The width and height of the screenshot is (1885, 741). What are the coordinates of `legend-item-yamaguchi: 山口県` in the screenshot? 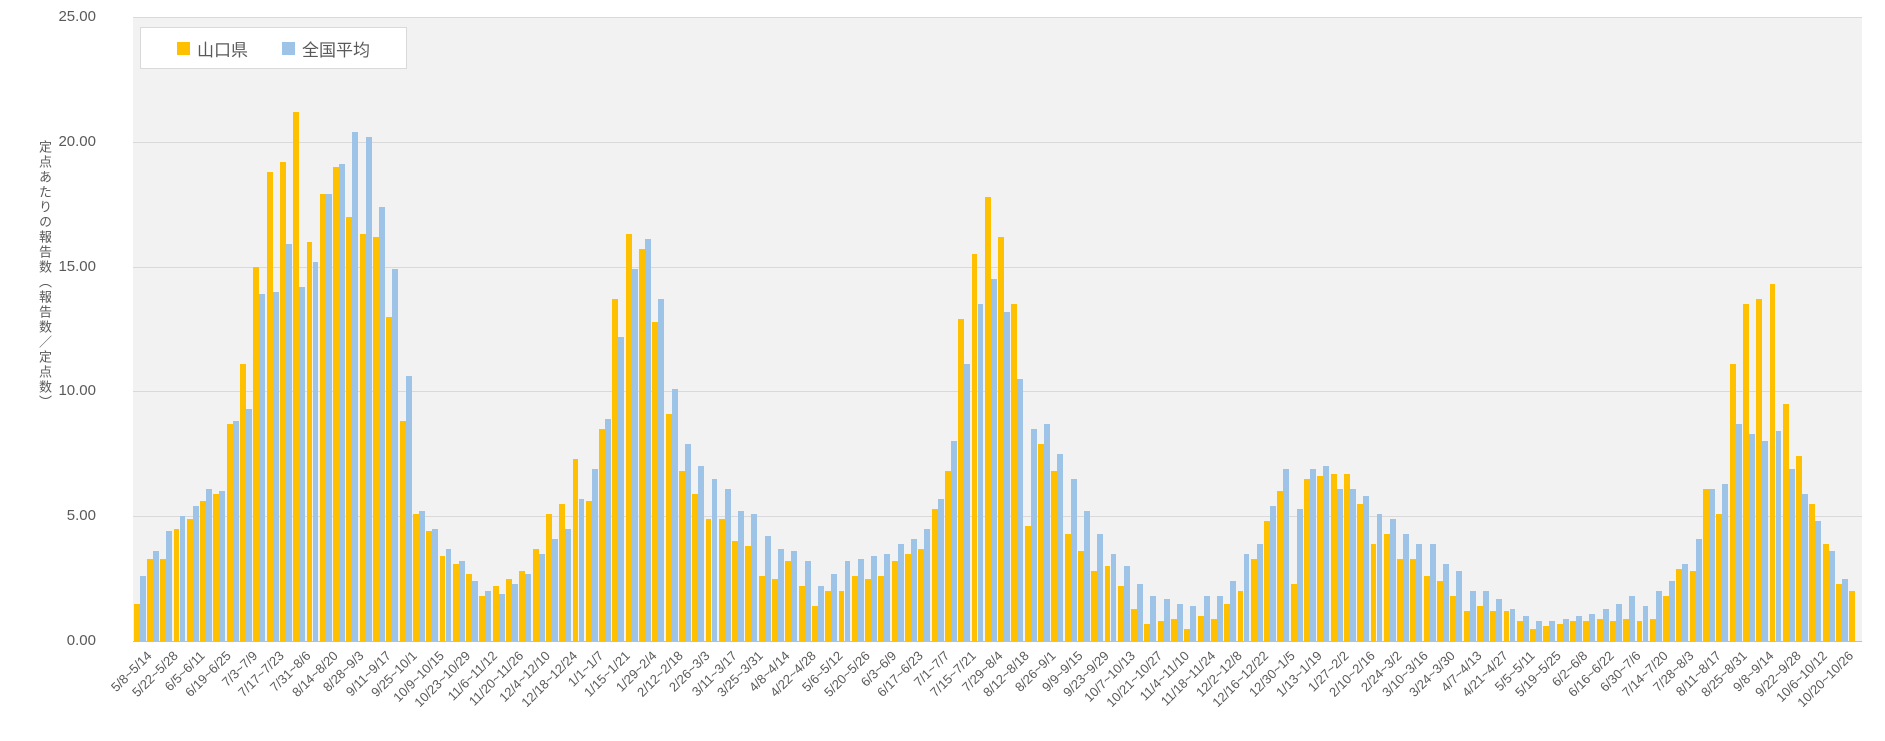 It's located at (212, 48).